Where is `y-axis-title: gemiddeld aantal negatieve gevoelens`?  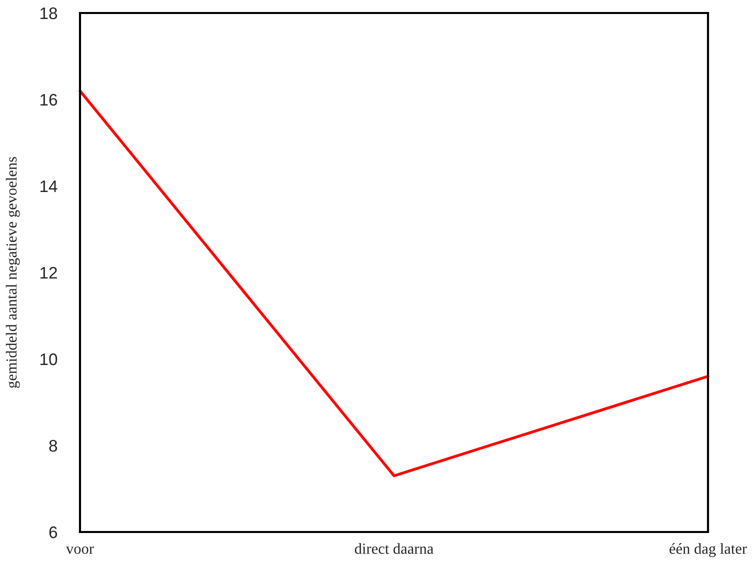
y-axis-title: gemiddeld aantal negatieve gevoelens is located at coordinates (13, 272).